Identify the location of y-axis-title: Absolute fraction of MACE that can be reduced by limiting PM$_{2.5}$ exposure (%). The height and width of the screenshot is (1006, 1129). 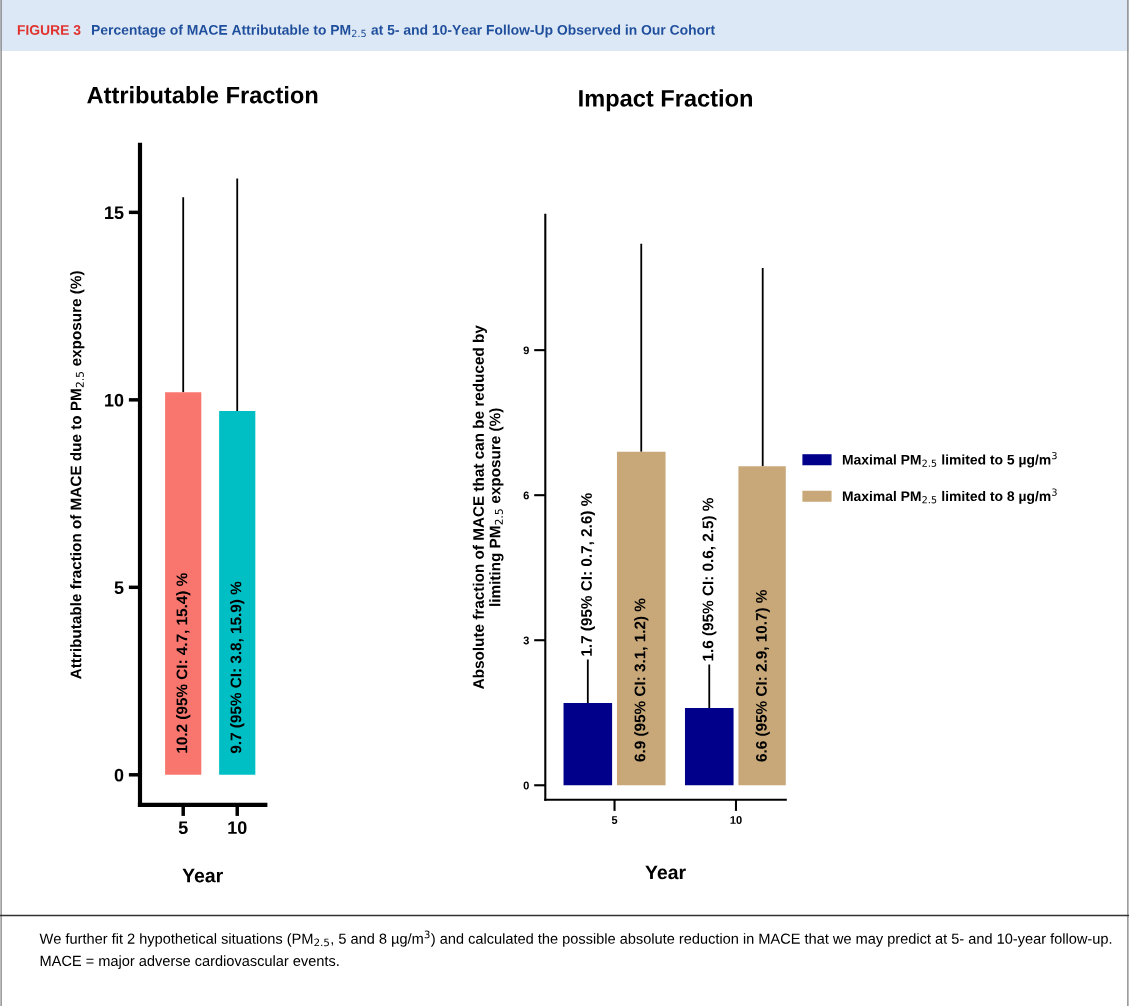
(488, 507).